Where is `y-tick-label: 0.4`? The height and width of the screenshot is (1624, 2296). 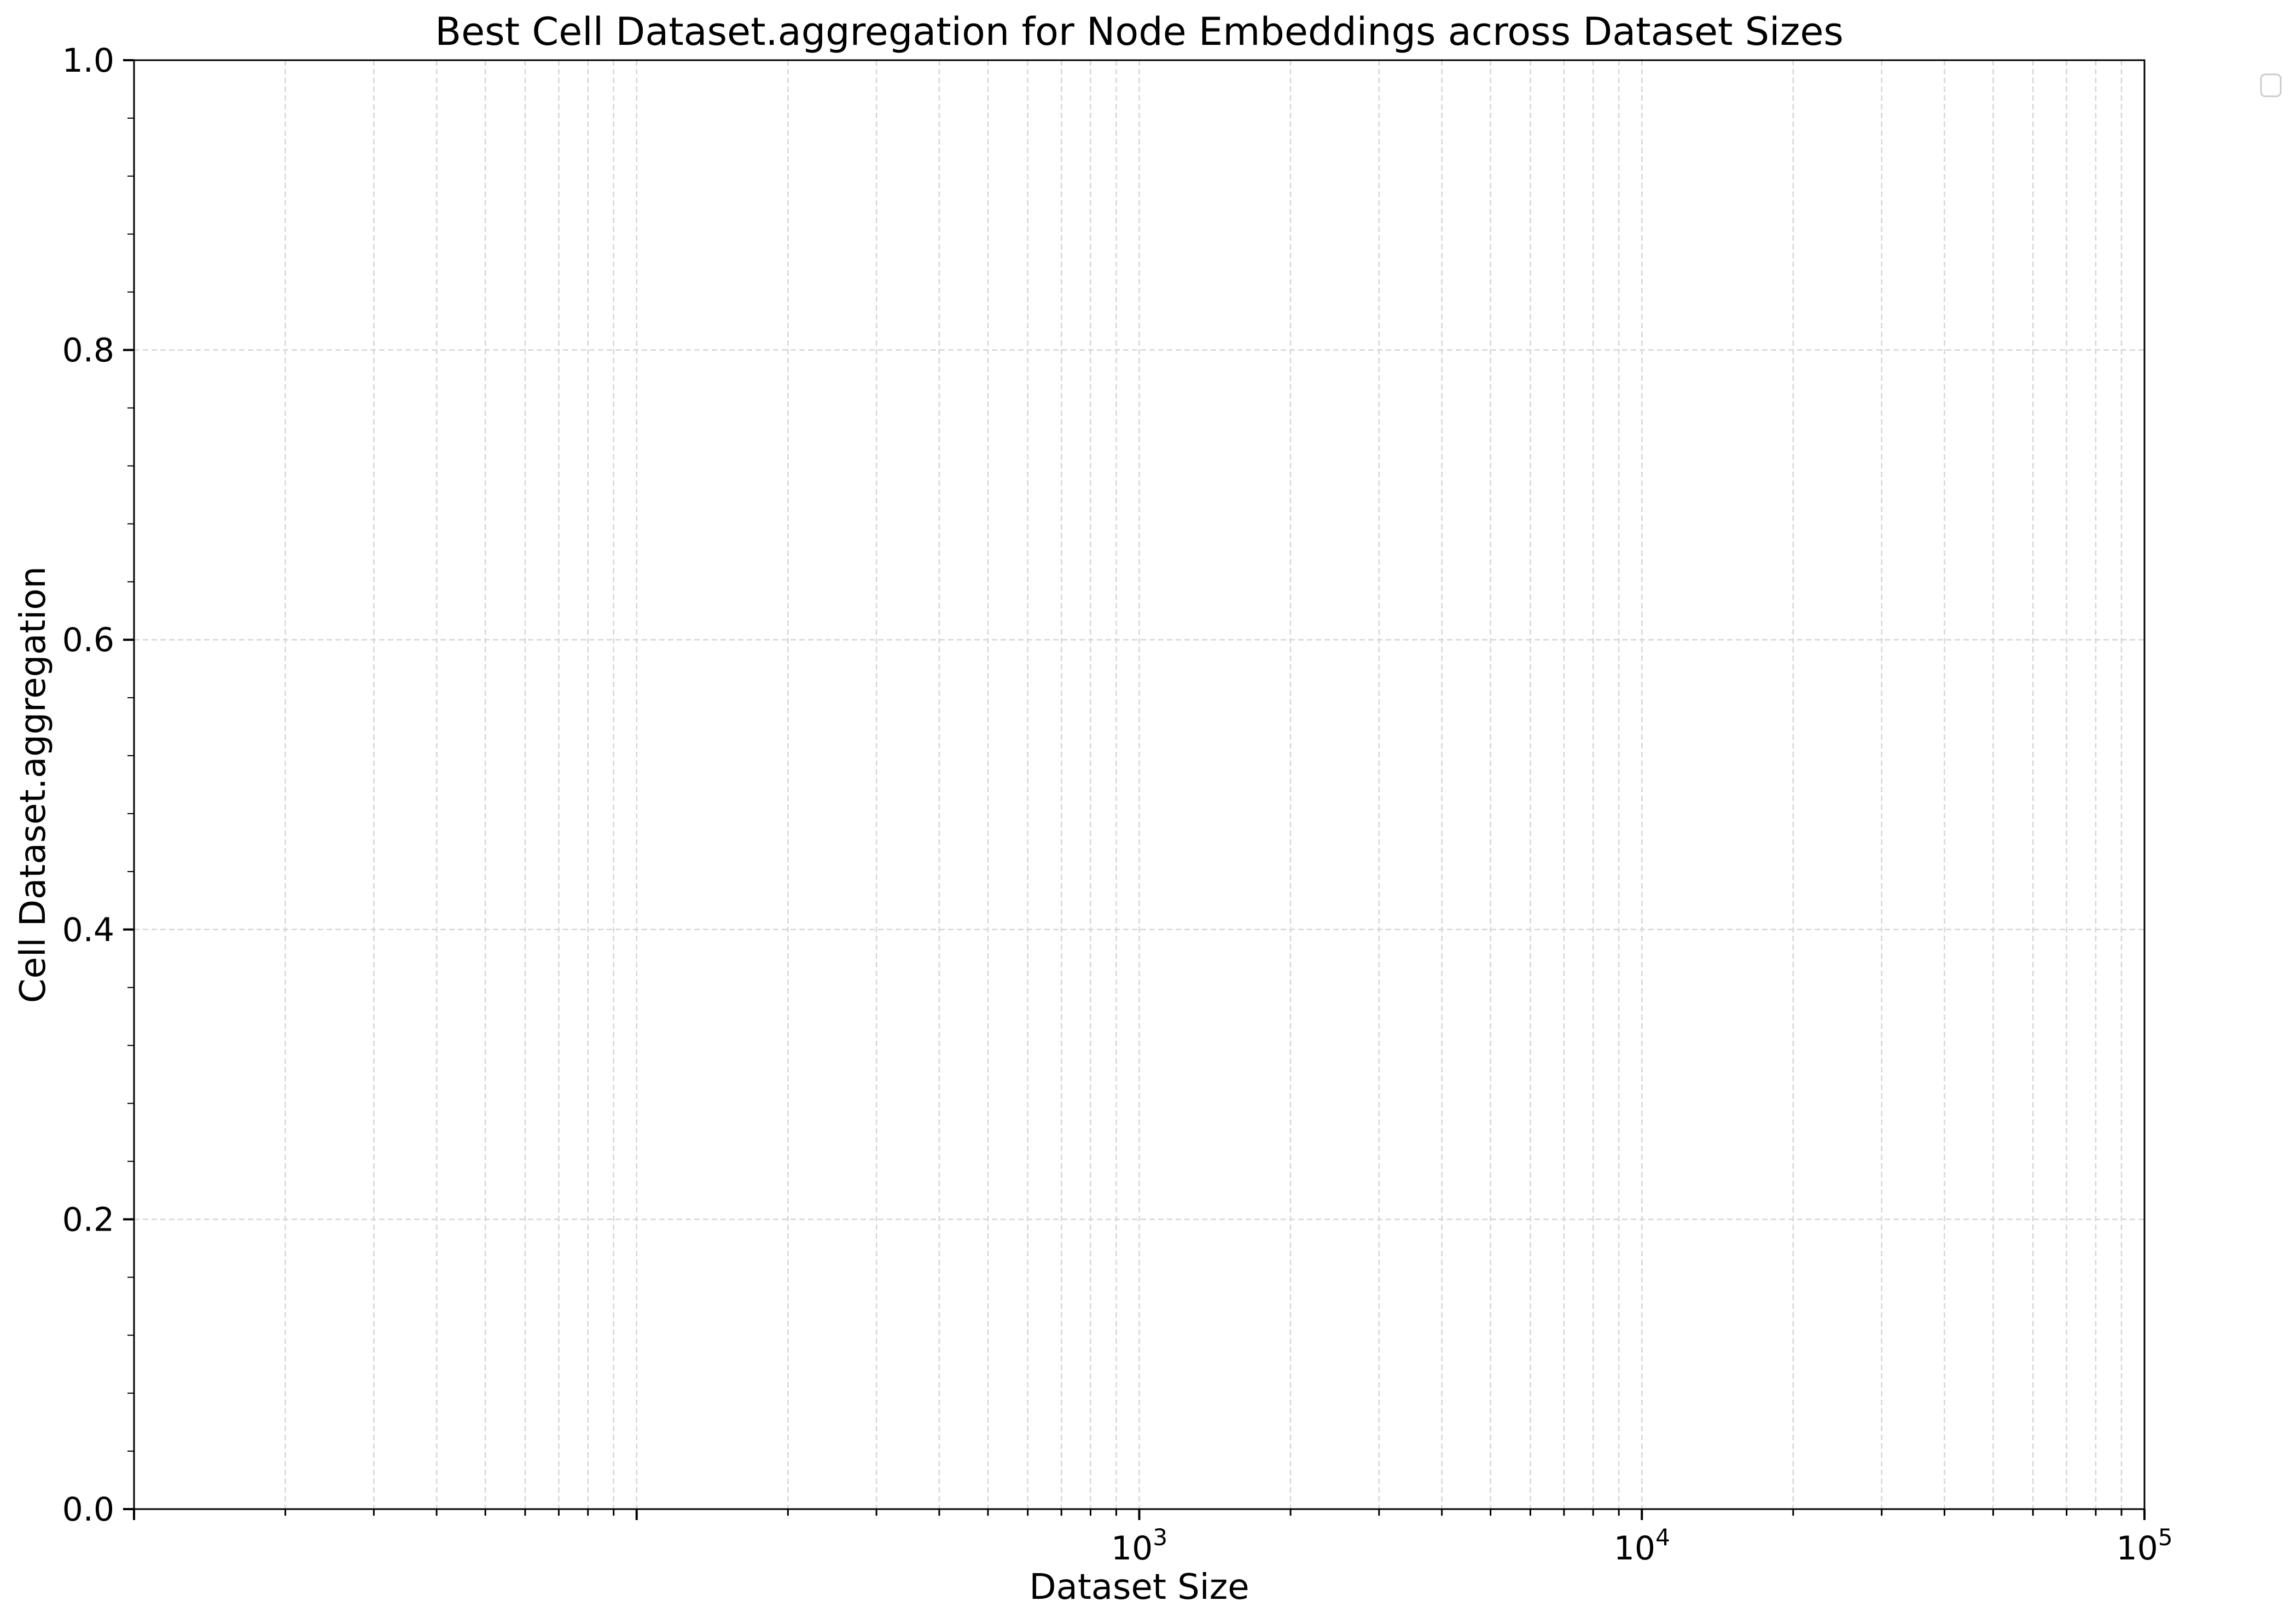 y-tick-label: 0.4 is located at coordinates (88, 930).